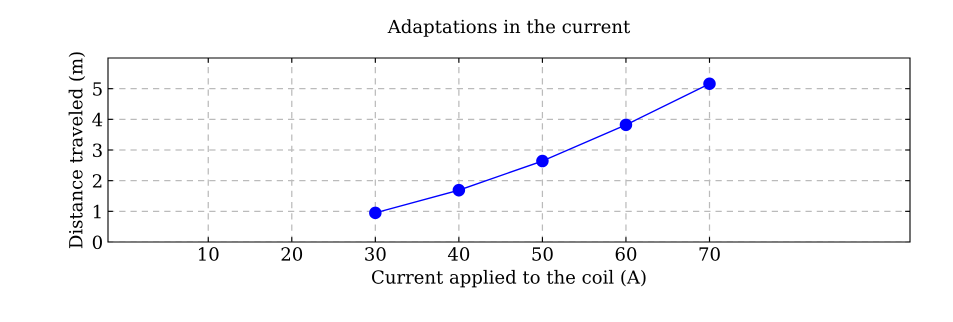 Image resolution: width=953 pixels, height=322 pixels. I want to click on x-tick-label: 70, so click(710, 254).